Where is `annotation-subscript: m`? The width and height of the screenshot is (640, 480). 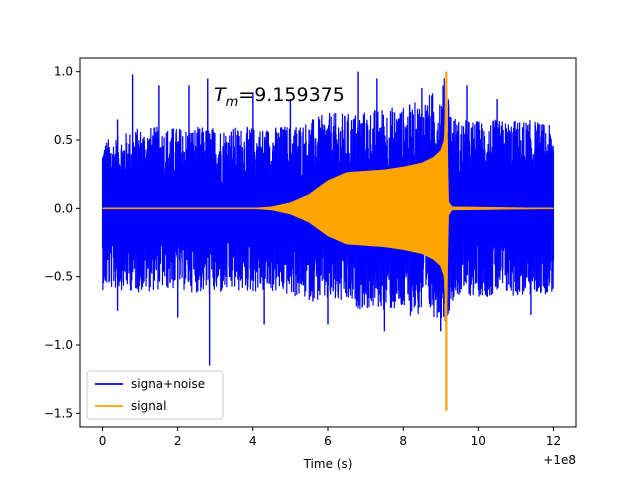
annotation-subscript: m is located at coordinates (232, 102).